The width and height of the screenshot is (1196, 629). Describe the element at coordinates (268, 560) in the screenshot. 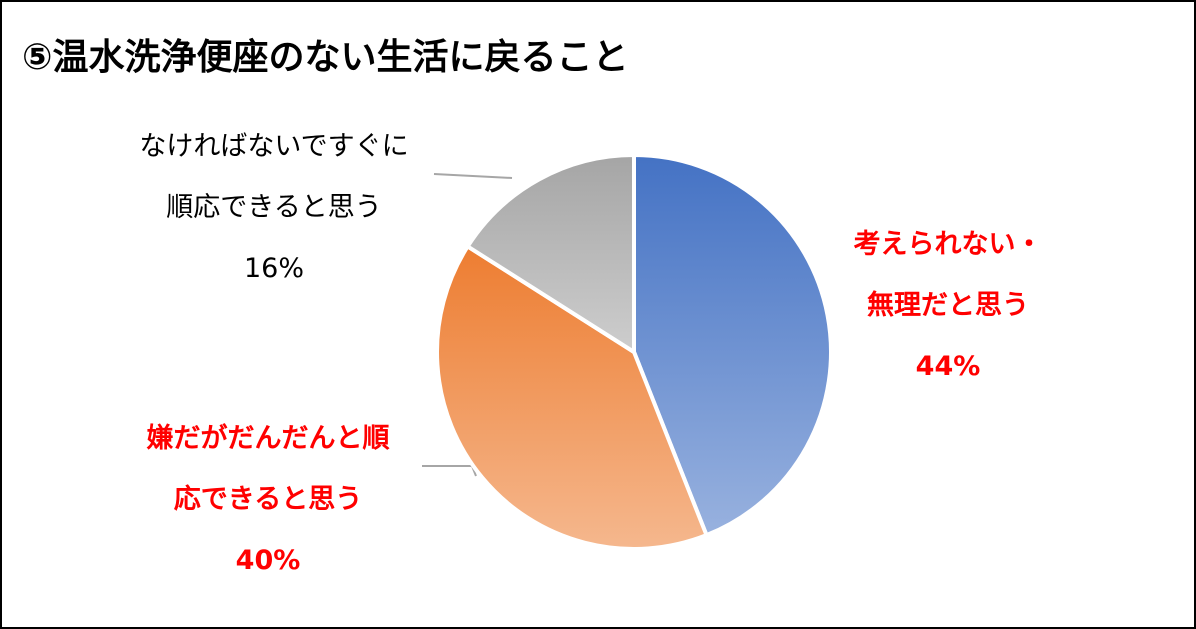

I see `value-label: 40%` at that location.